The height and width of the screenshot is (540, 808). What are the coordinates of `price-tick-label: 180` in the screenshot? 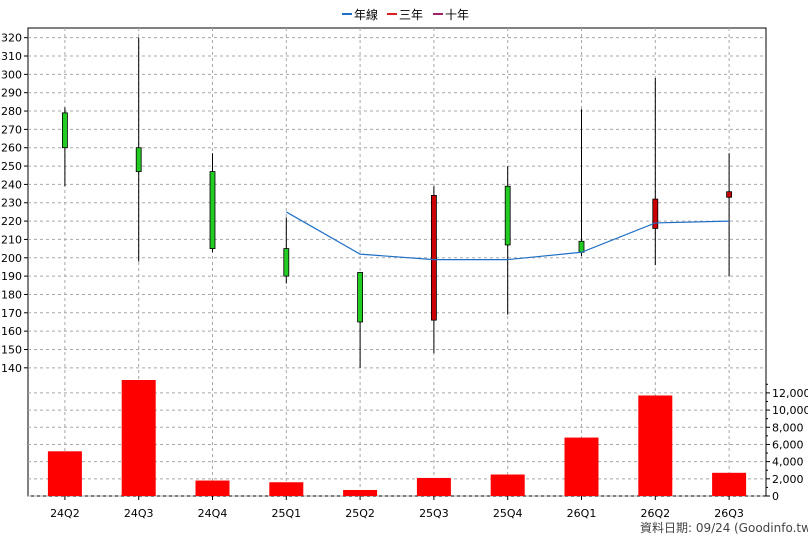 It's located at (11, 294).